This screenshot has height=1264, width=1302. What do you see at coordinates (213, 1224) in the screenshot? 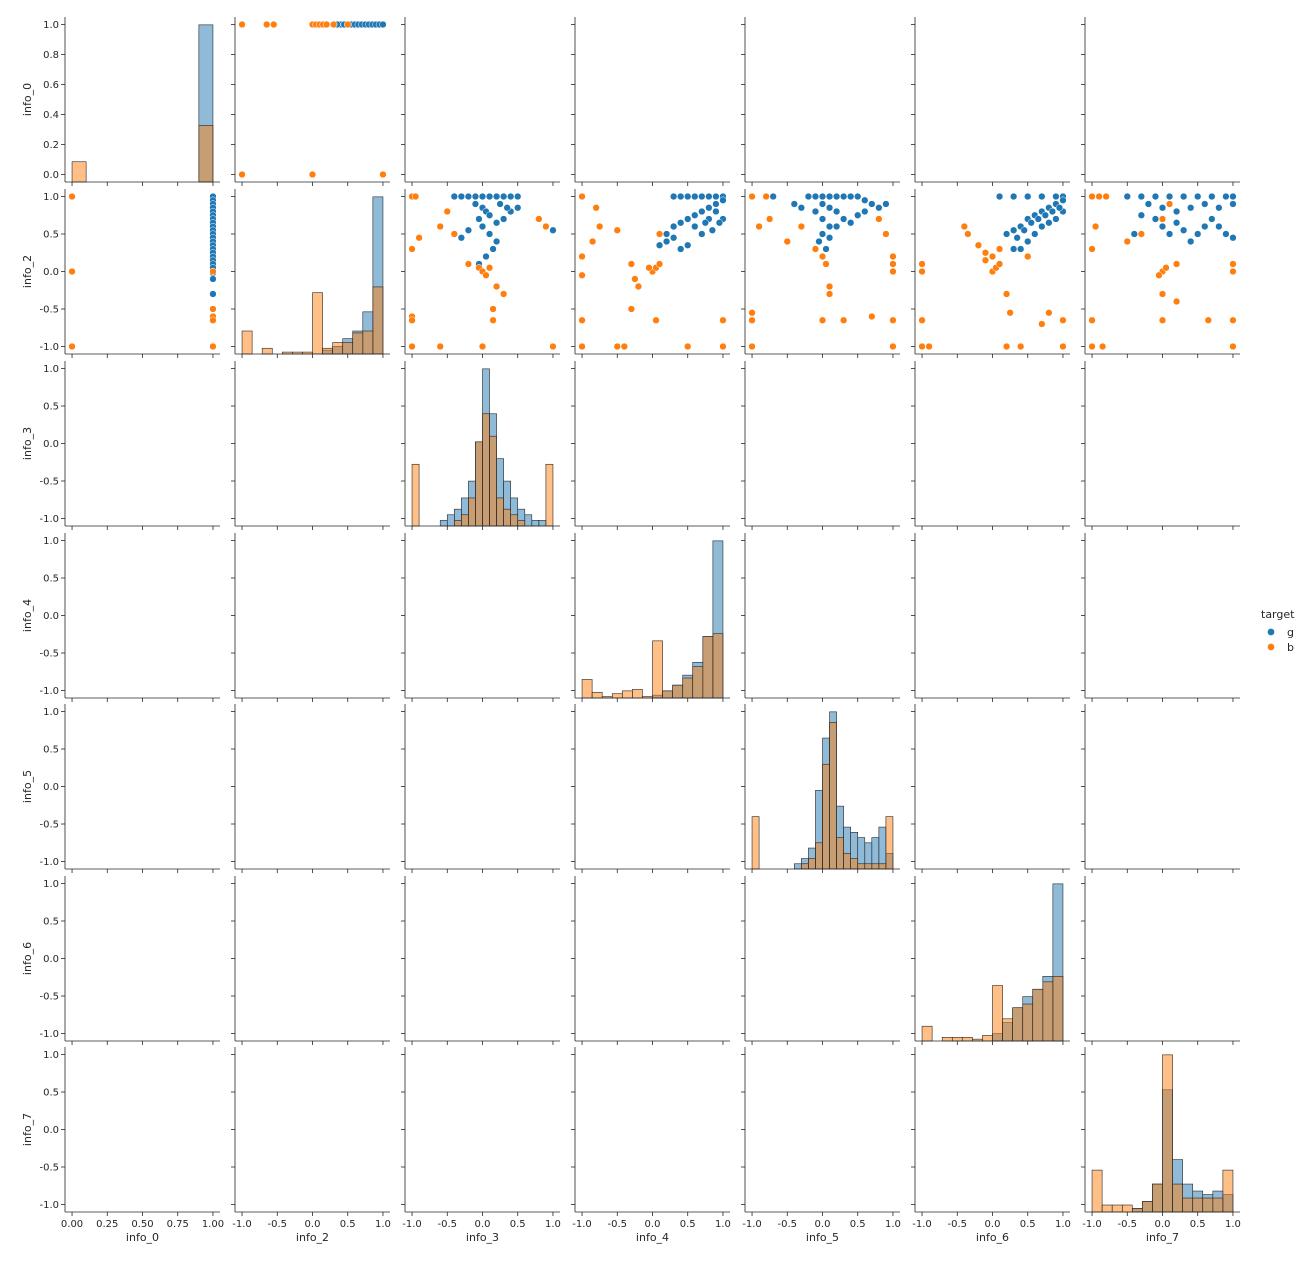
I see `x-tick-label: 1.00` at bounding box center [213, 1224].